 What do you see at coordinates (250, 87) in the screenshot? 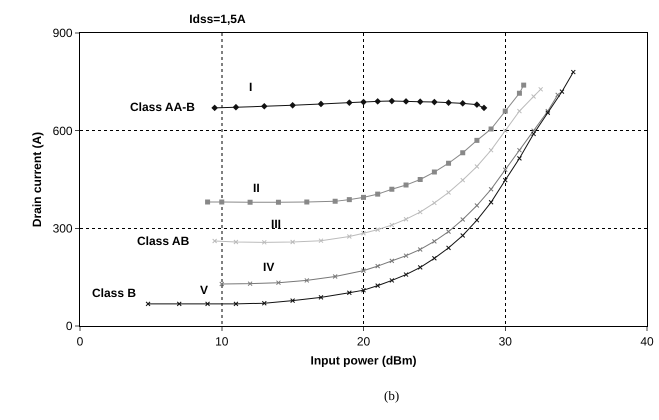
I see `annotation: I` at bounding box center [250, 87].